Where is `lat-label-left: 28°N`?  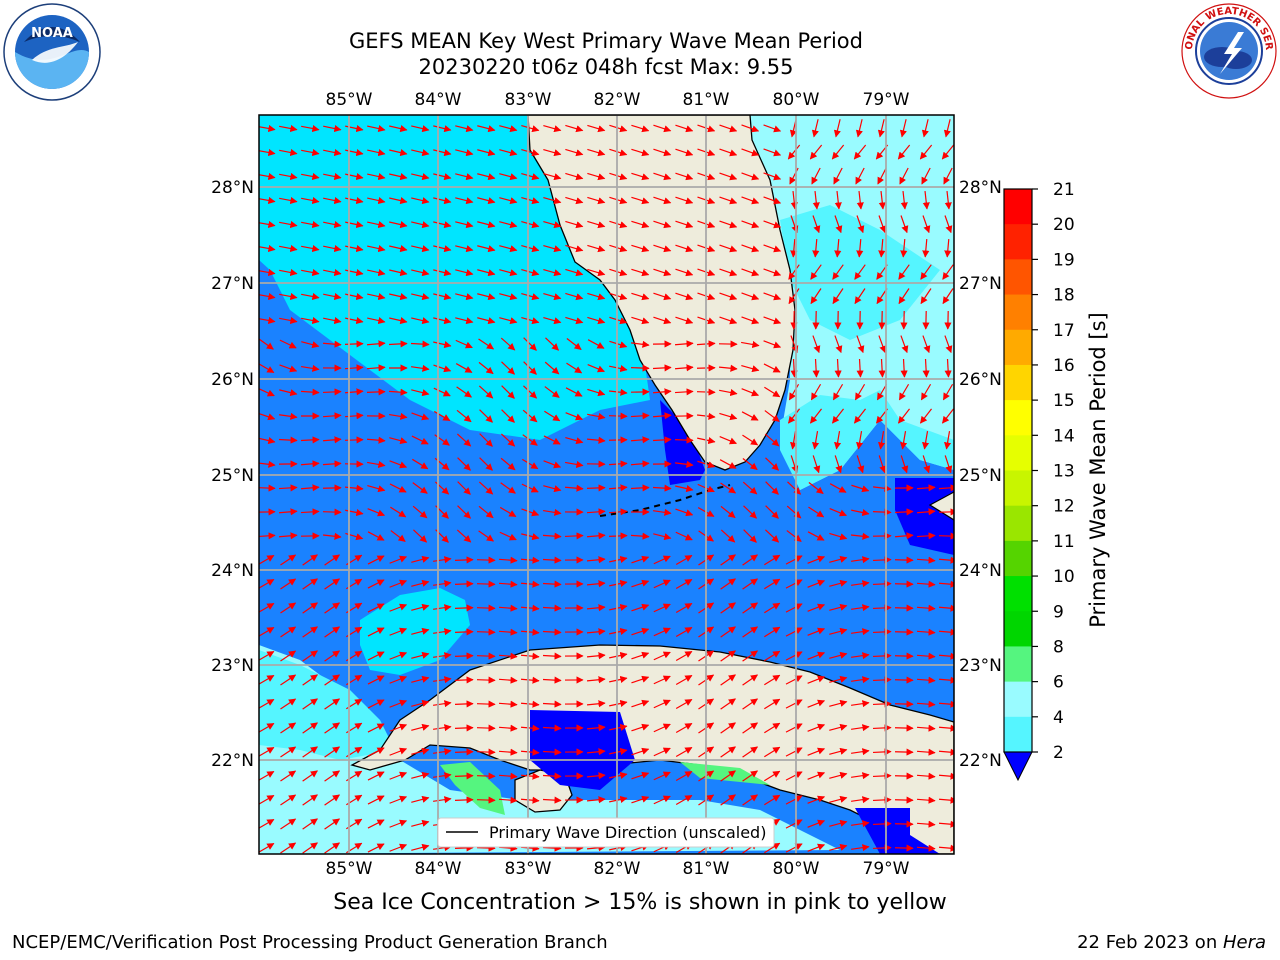
lat-label-left: 28°N is located at coordinates (232, 188).